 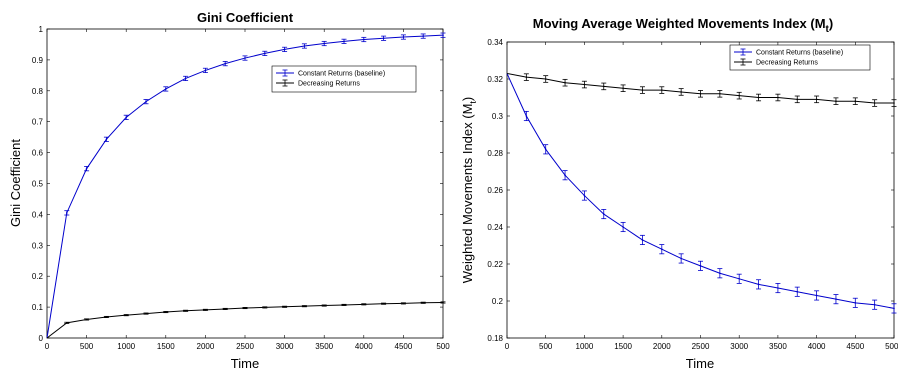 What do you see at coordinates (469, 190) in the screenshot?
I see `y-axis-label: Weighted Movements Index (Mt)` at bounding box center [469, 190].